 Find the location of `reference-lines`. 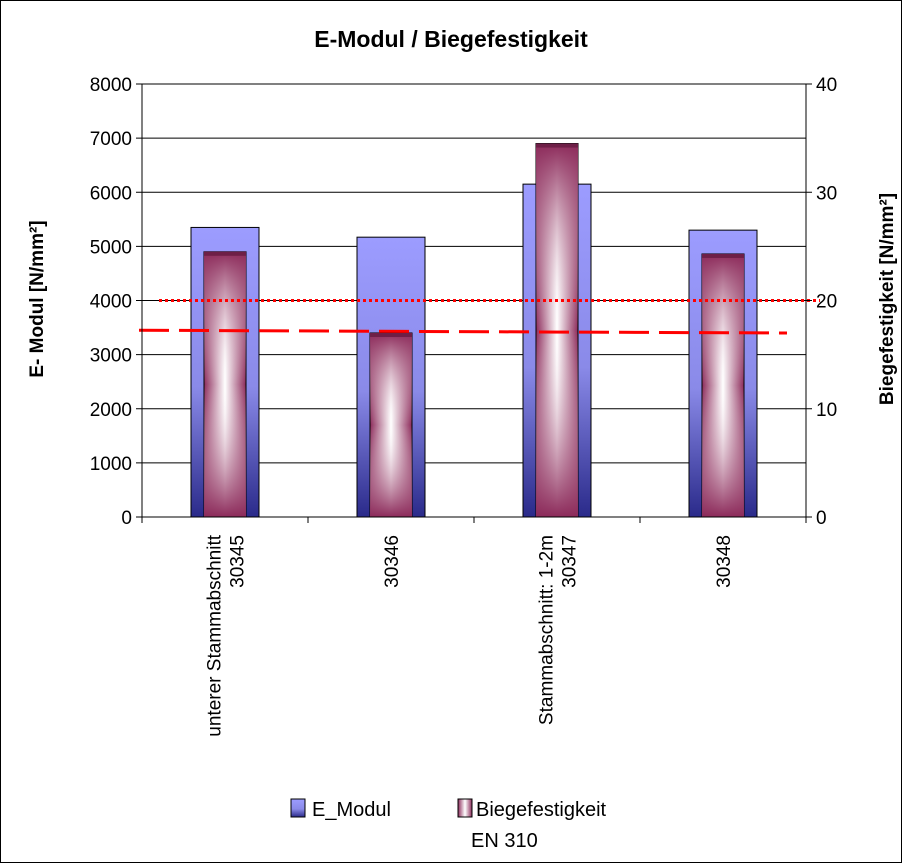

reference-lines is located at coordinates (479, 317).